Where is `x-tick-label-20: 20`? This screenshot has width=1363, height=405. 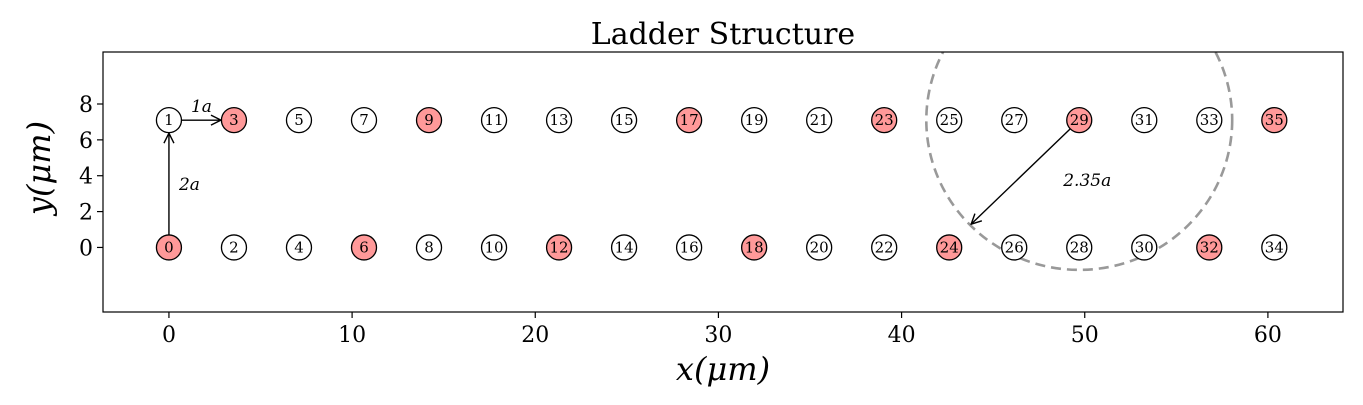 x-tick-label-20: 20 is located at coordinates (535, 335).